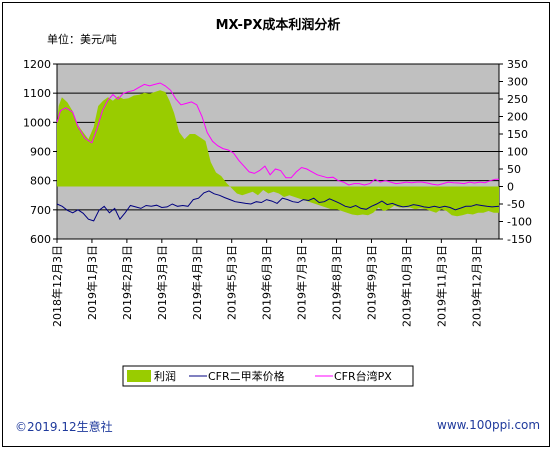  What do you see at coordinates (165, 376) in the screenshot?
I see `legend-label-profit: 利润` at bounding box center [165, 376].